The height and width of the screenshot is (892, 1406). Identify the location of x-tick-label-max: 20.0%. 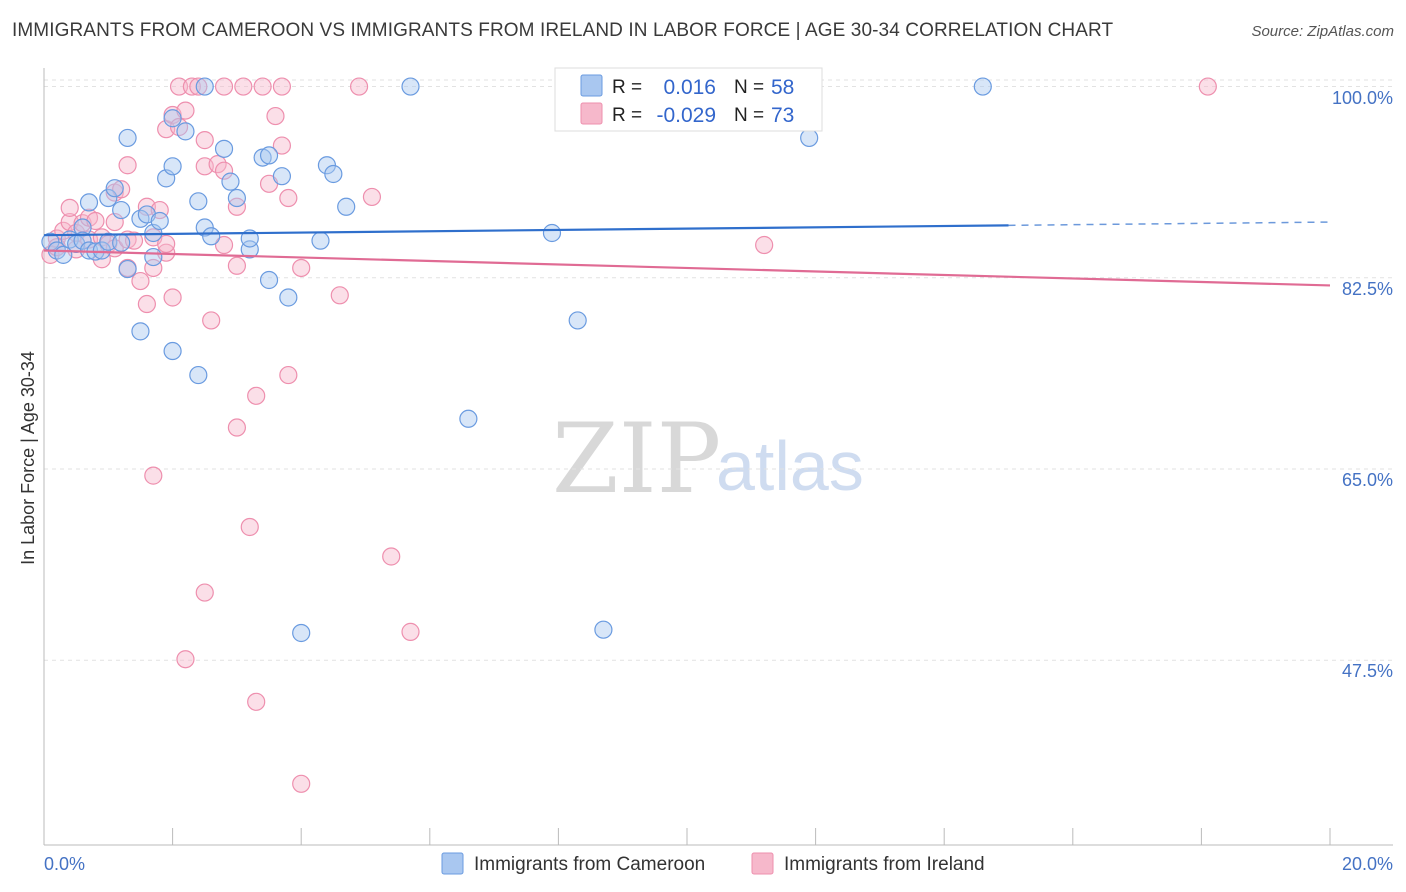
(1367, 864).